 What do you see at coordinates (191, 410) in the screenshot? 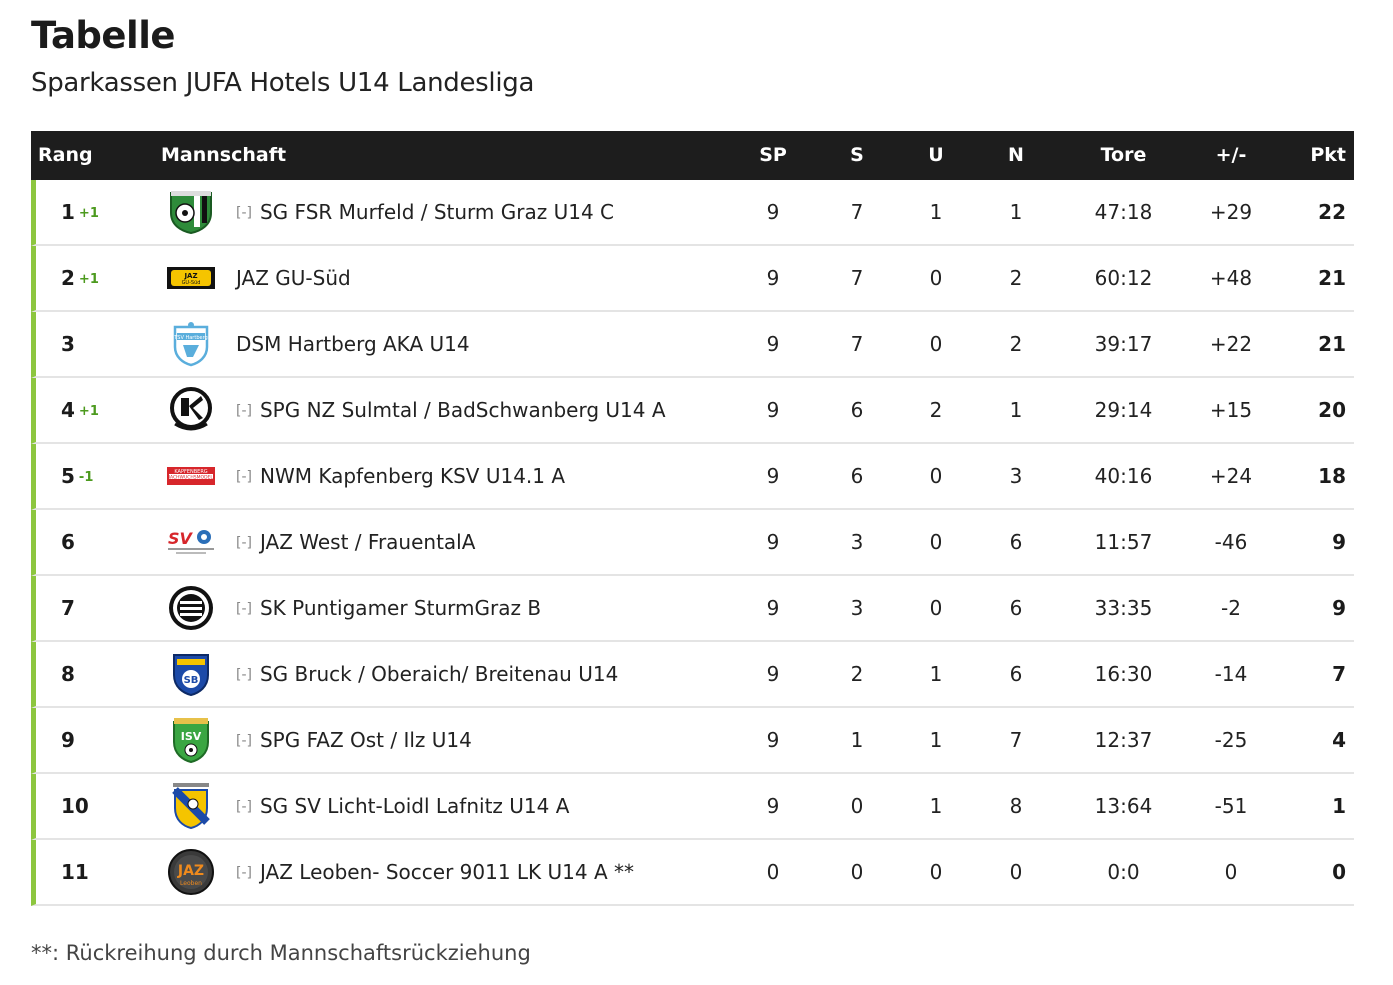
I see `sv-bad-schwanberg-crest-icon` at bounding box center [191, 410].